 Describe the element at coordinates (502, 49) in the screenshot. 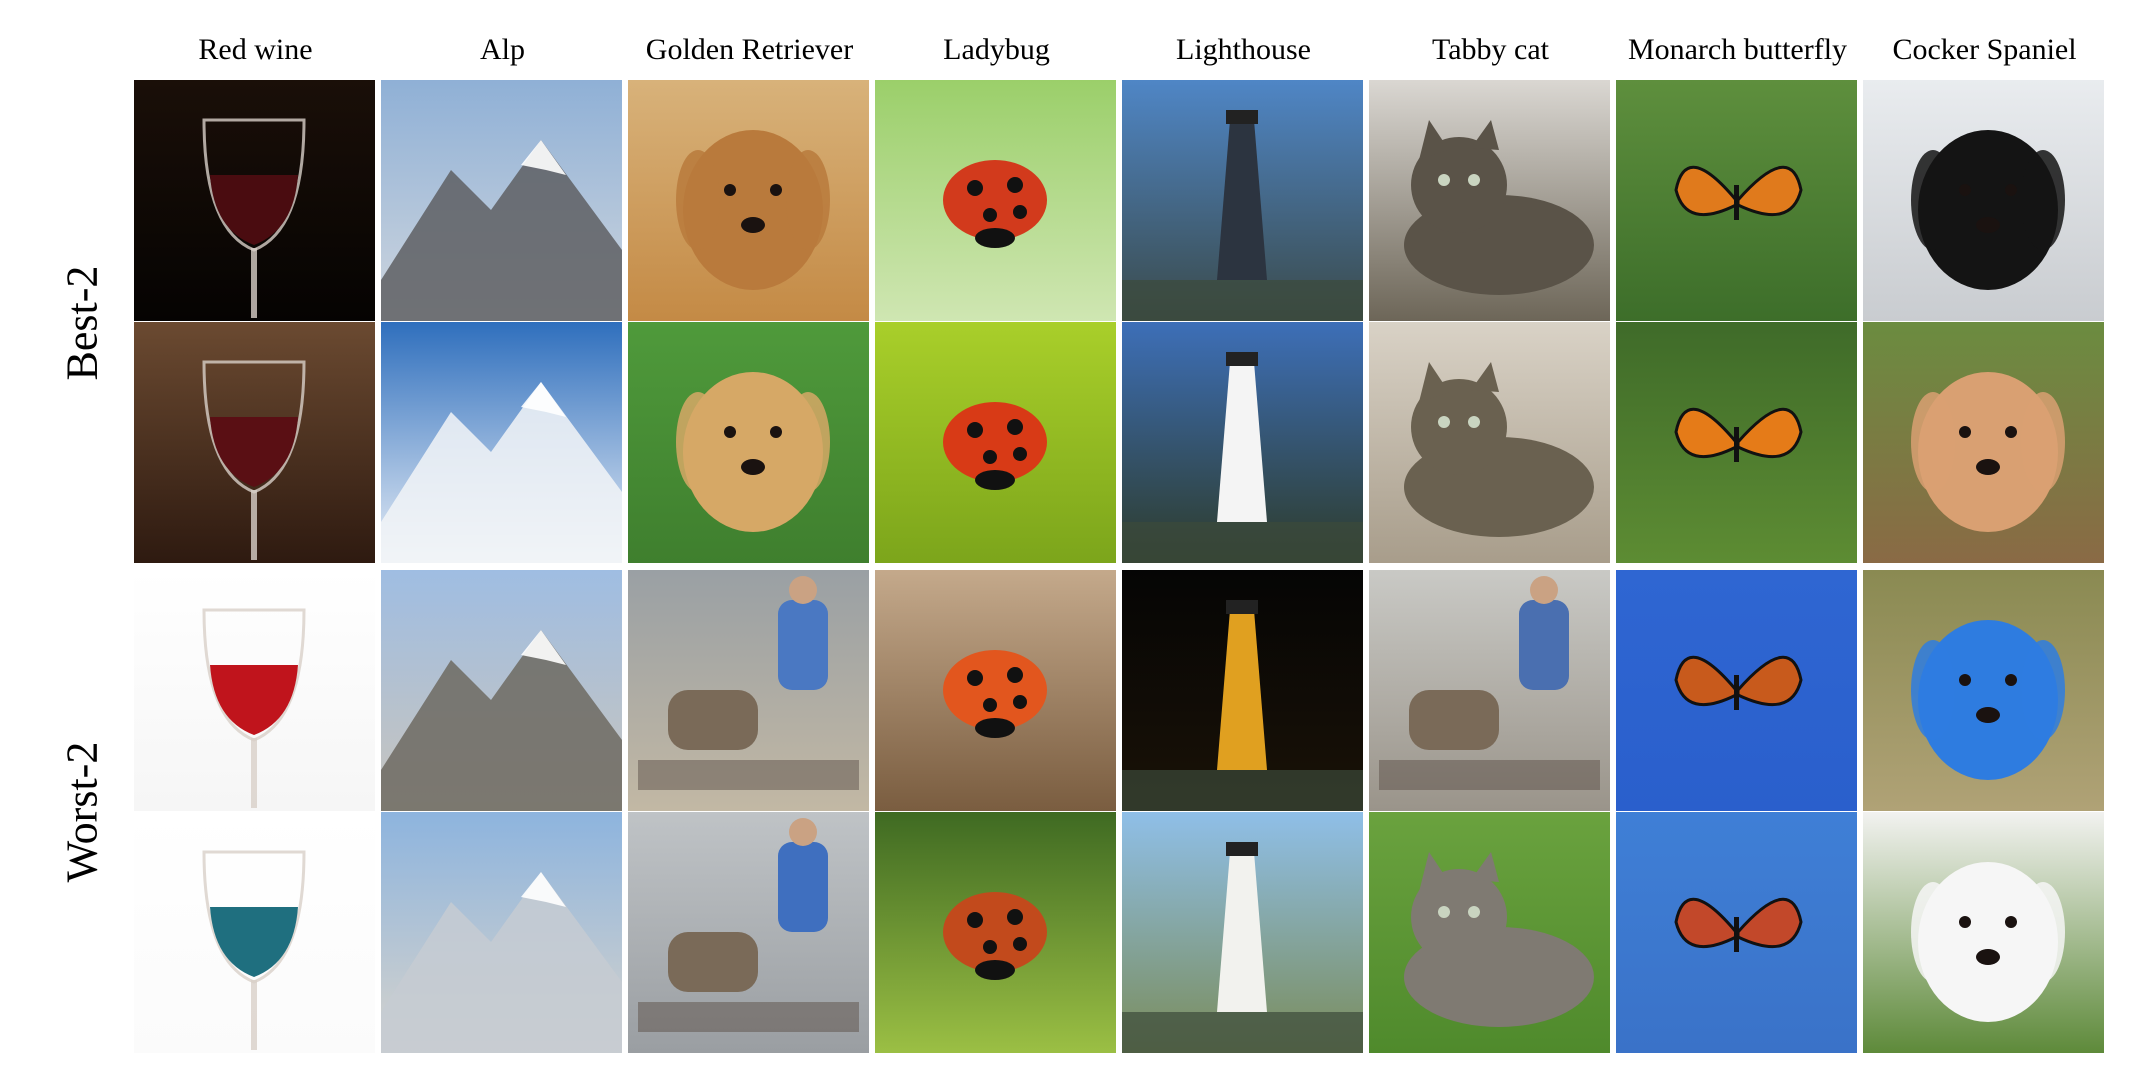

I see `column-header-alp: Alp` at that location.